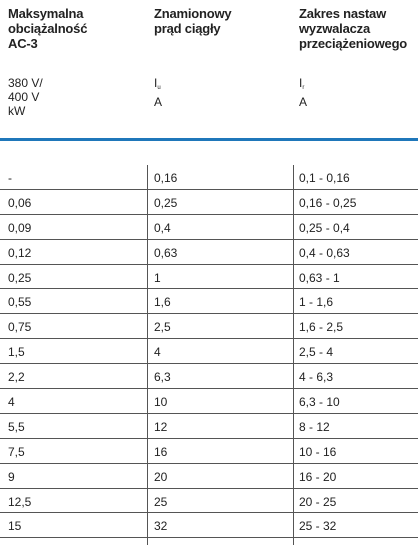 The height and width of the screenshot is (545, 418). What do you see at coordinates (25, 97) in the screenshot?
I see `header-unit-power: 380 V/ 400 V kW` at bounding box center [25, 97].